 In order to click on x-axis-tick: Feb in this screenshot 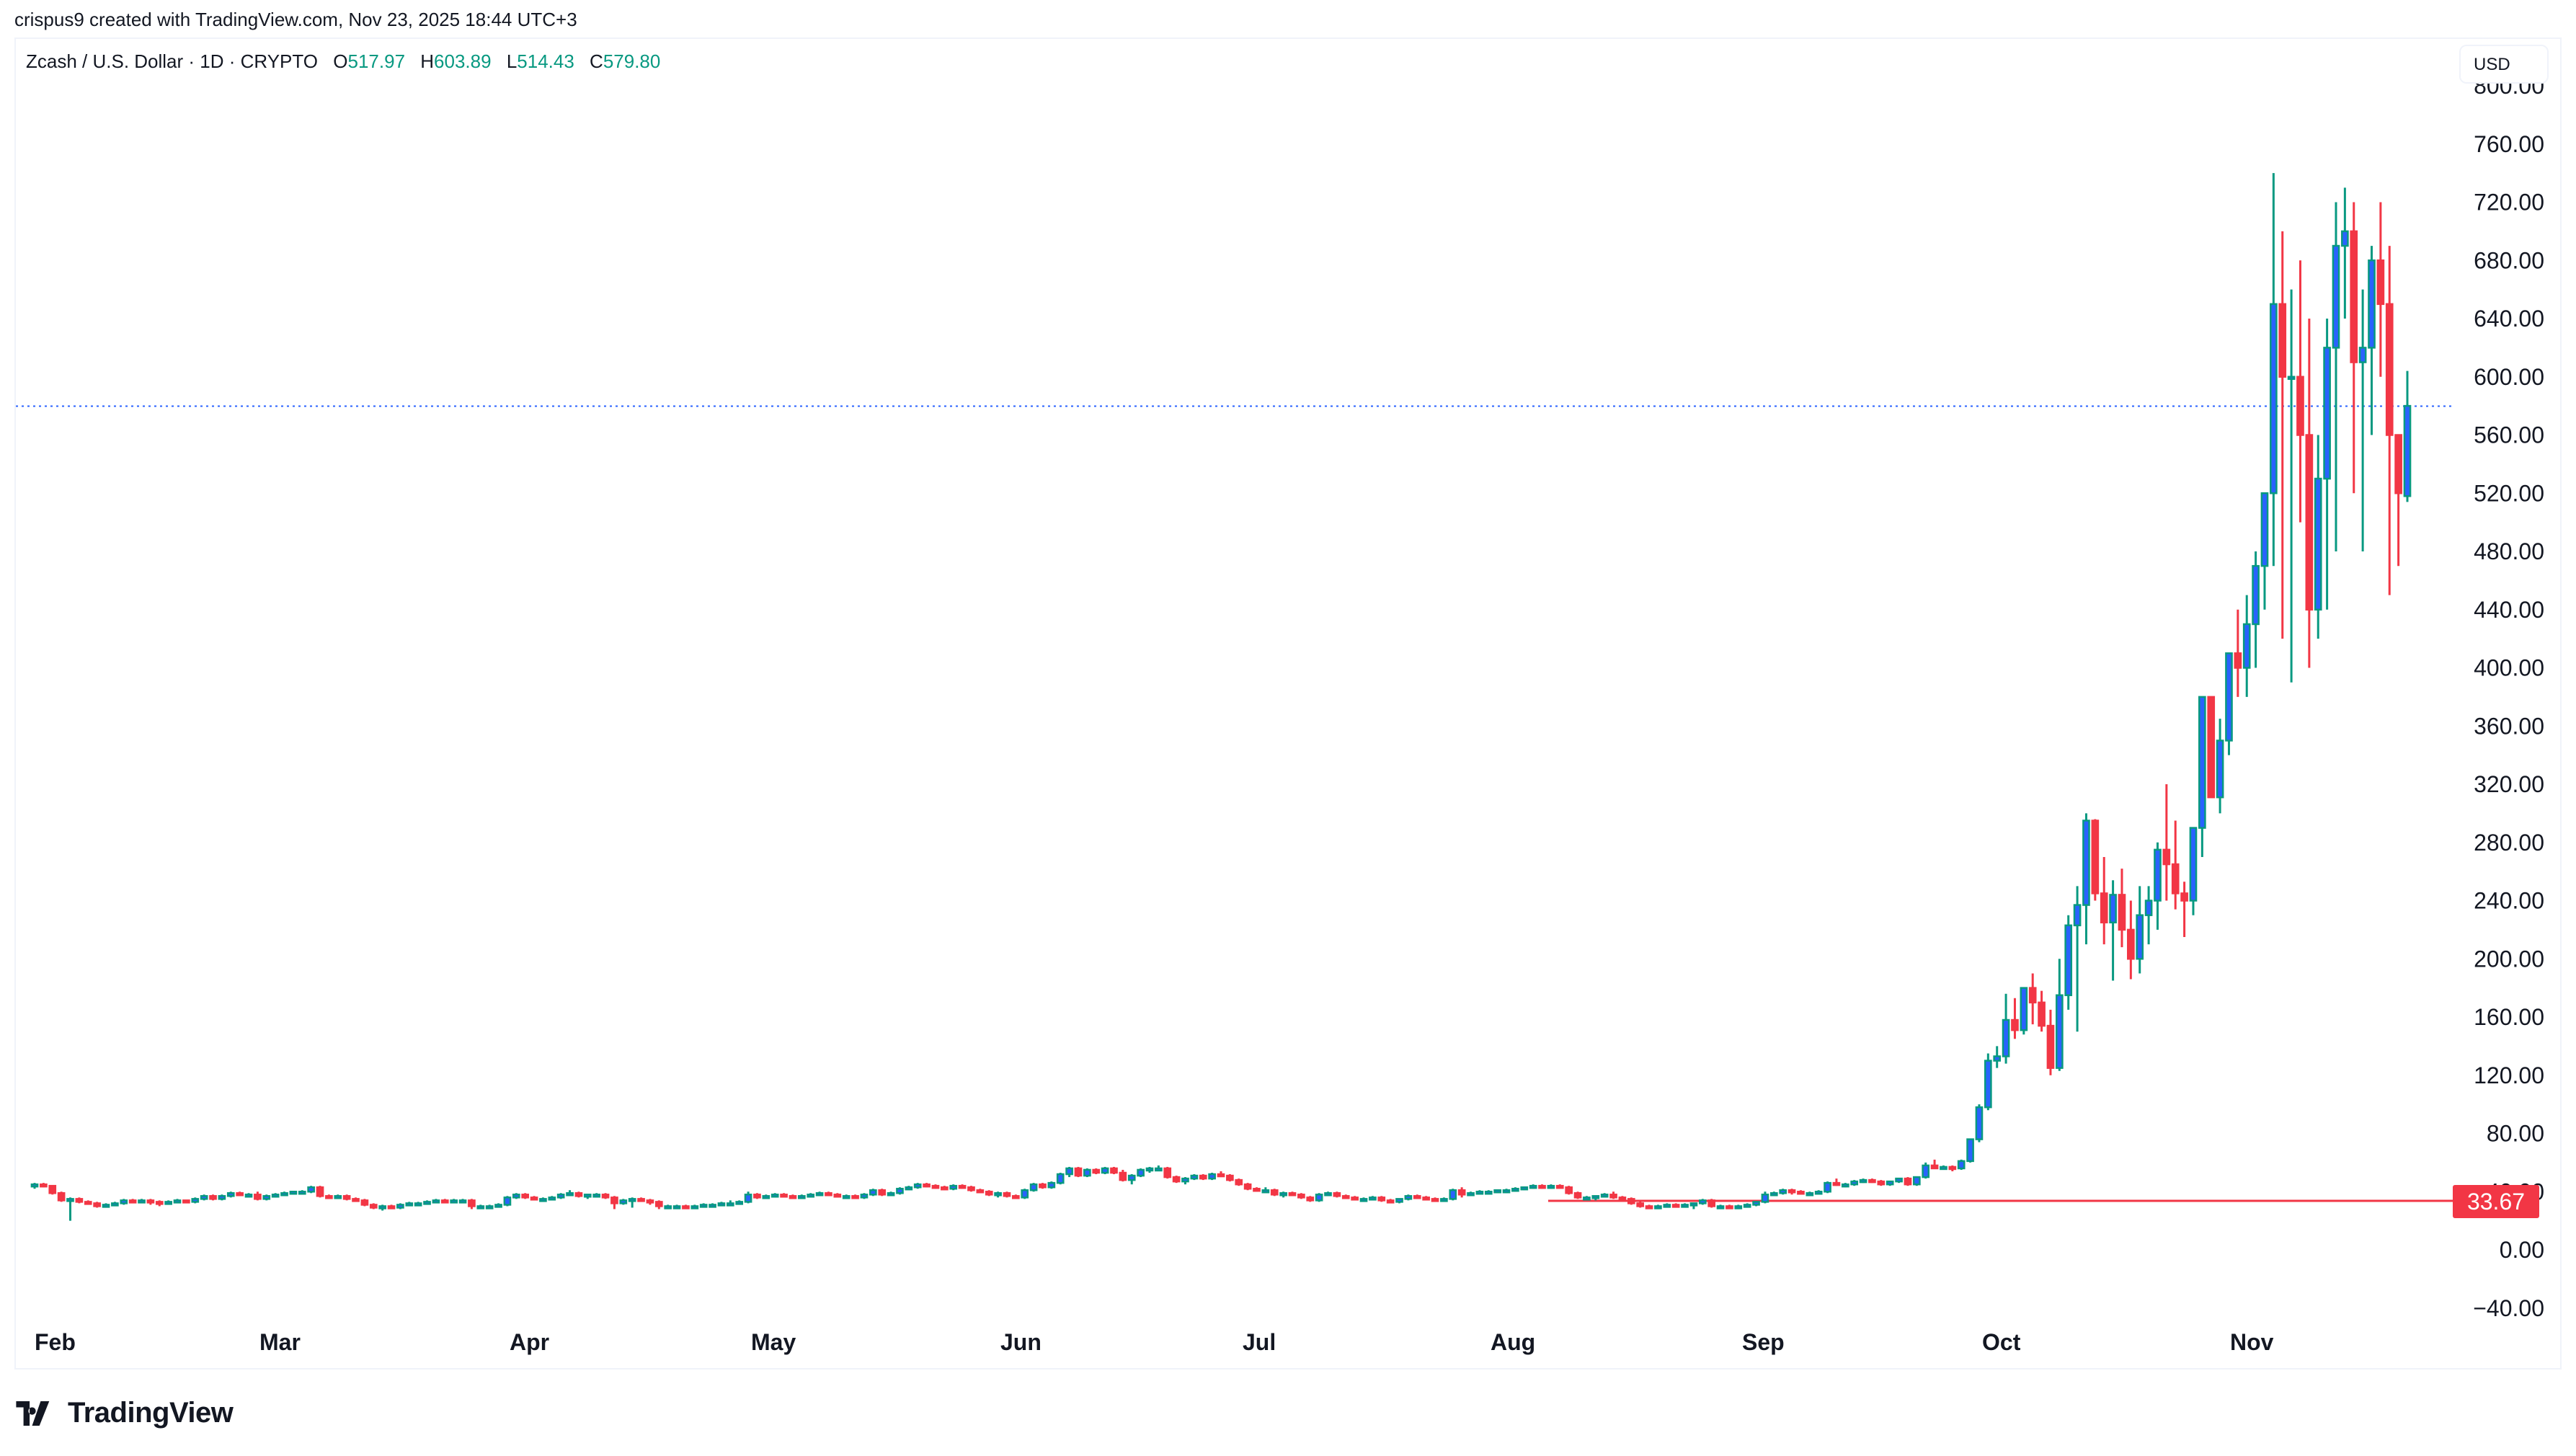, I will do `click(55, 1342)`.